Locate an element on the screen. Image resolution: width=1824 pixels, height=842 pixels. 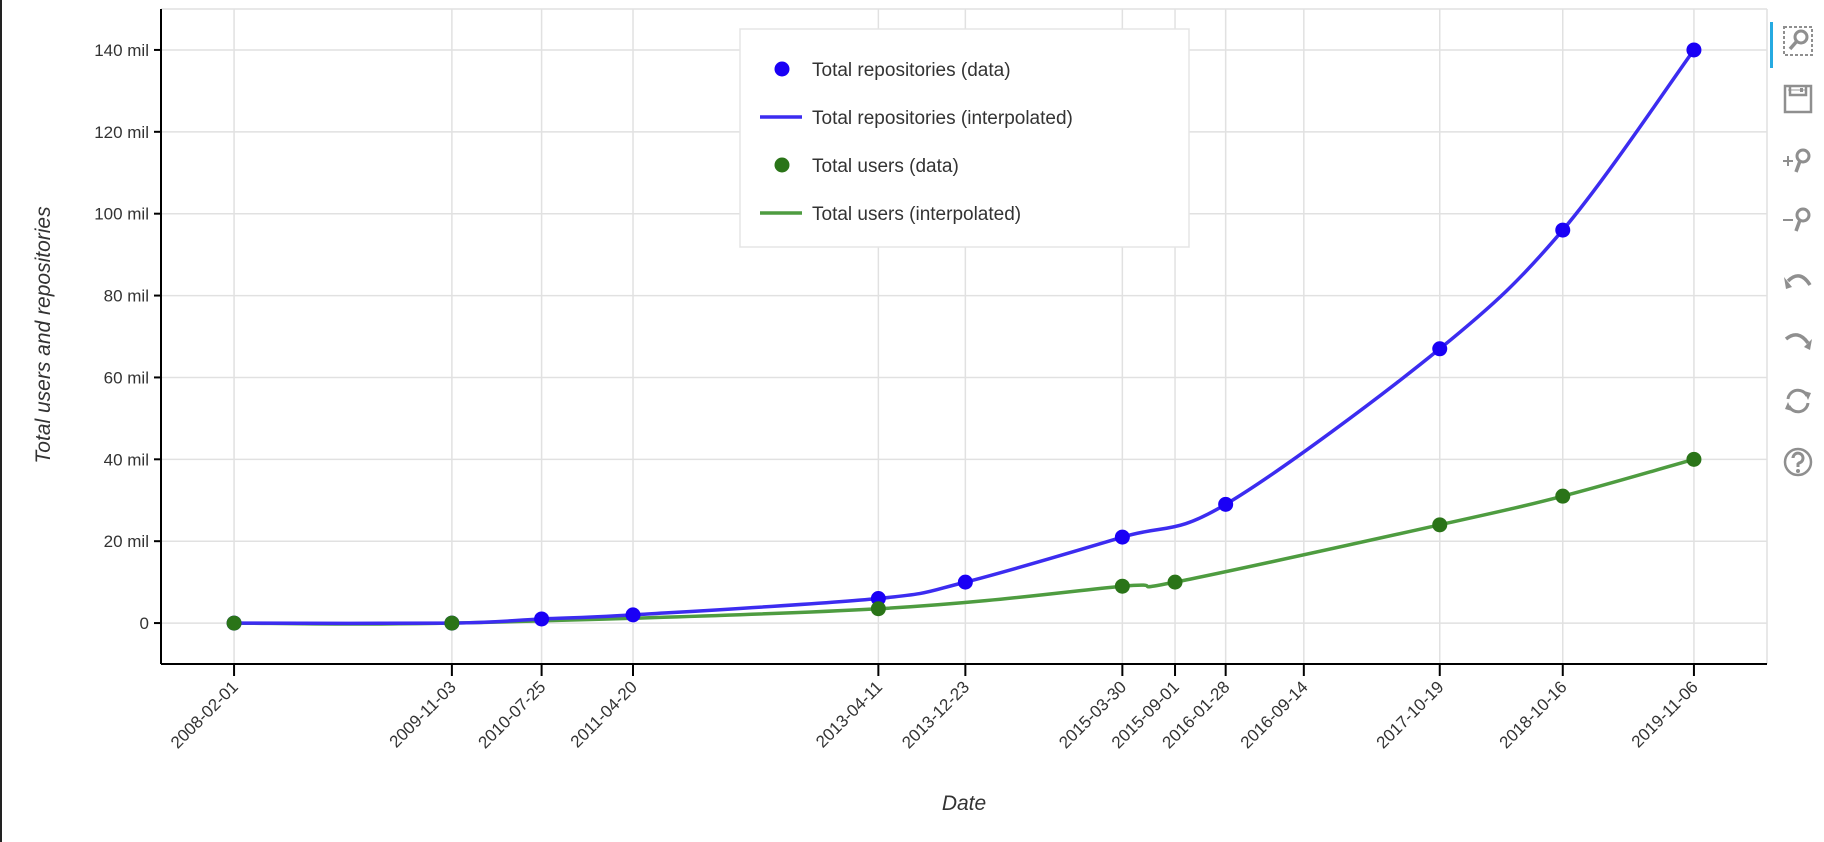
active-tool-indicator is located at coordinates (1771, 45).